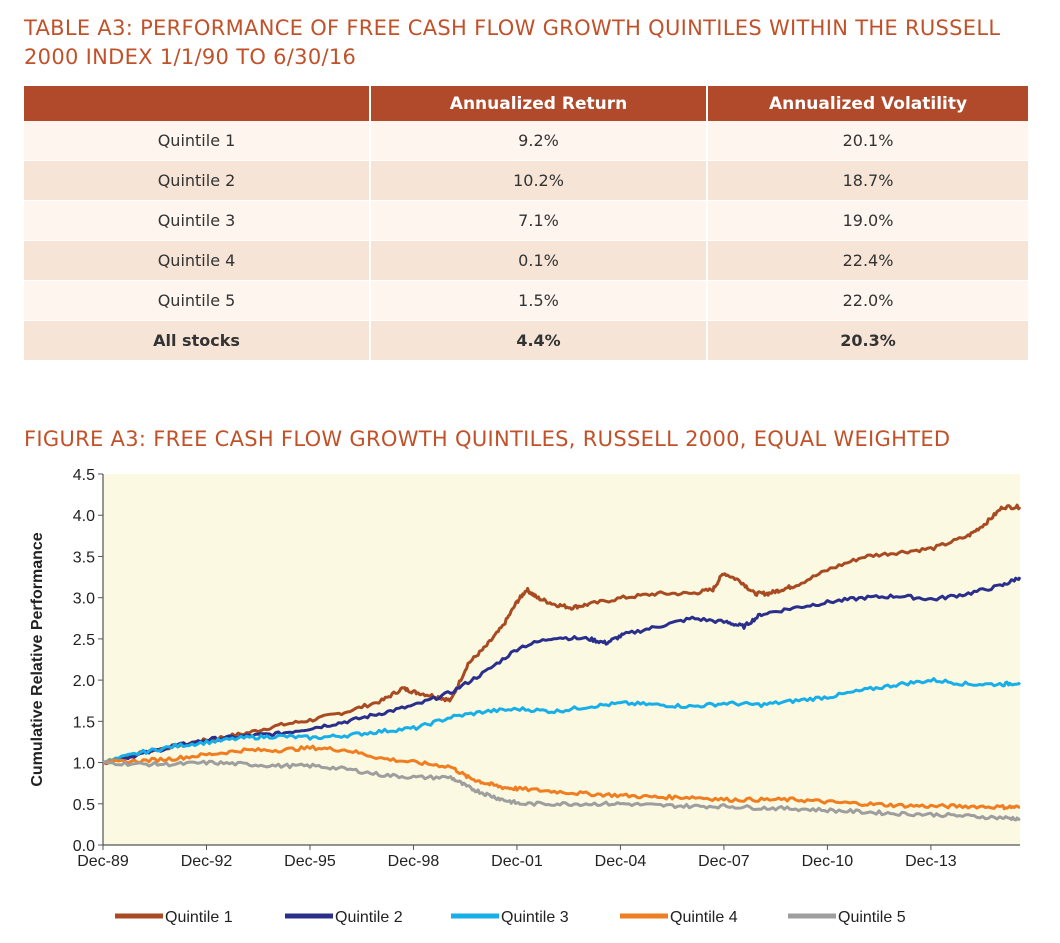 Image resolution: width=1060 pixels, height=943 pixels. What do you see at coordinates (197, 340) in the screenshot?
I see `row-label: All stocks` at bounding box center [197, 340].